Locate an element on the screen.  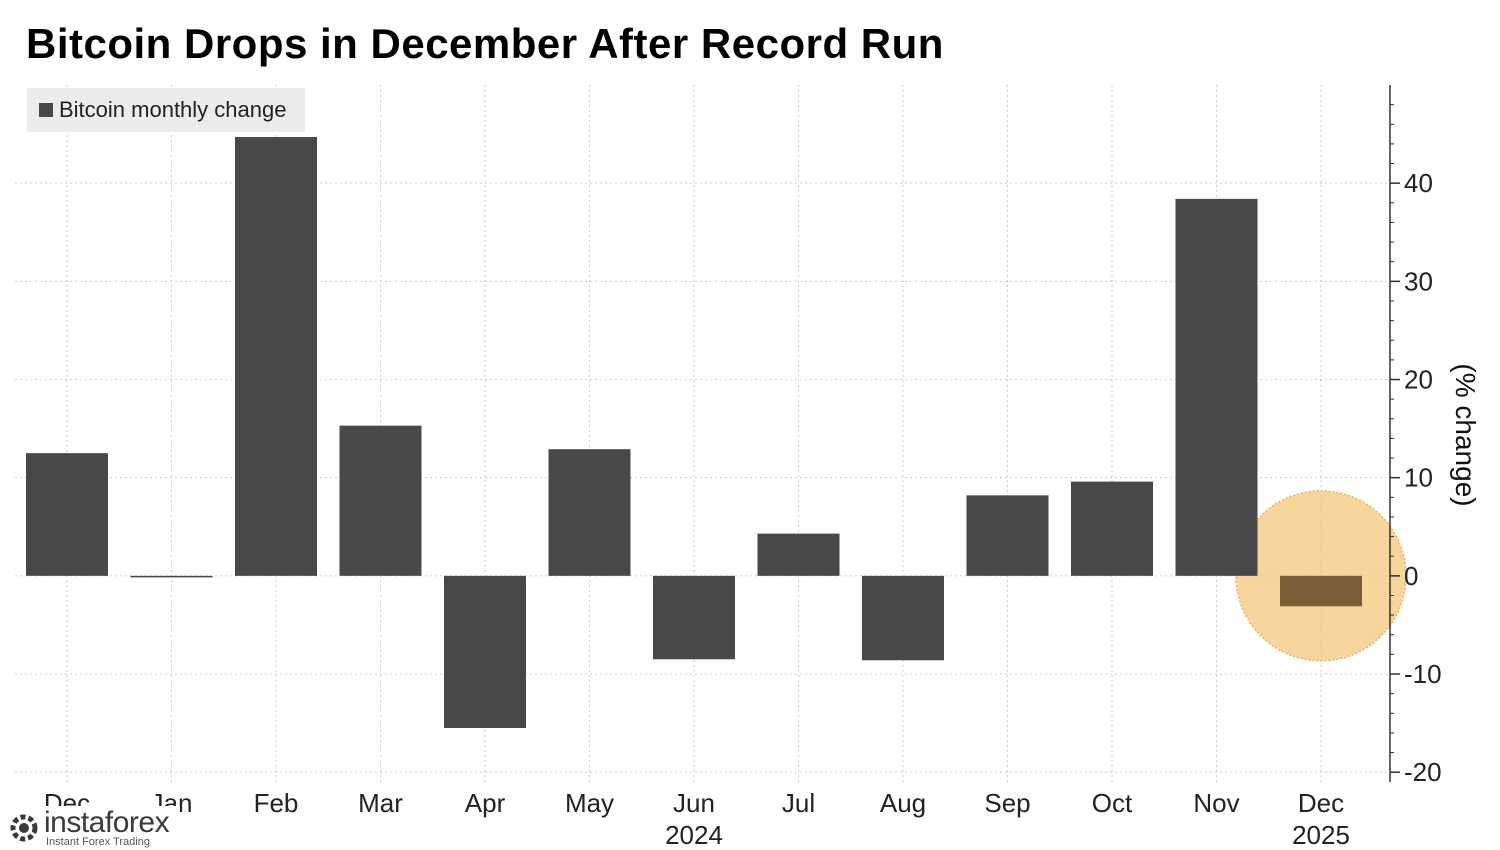
y-tick-label: -10 is located at coordinates (1423, 674).